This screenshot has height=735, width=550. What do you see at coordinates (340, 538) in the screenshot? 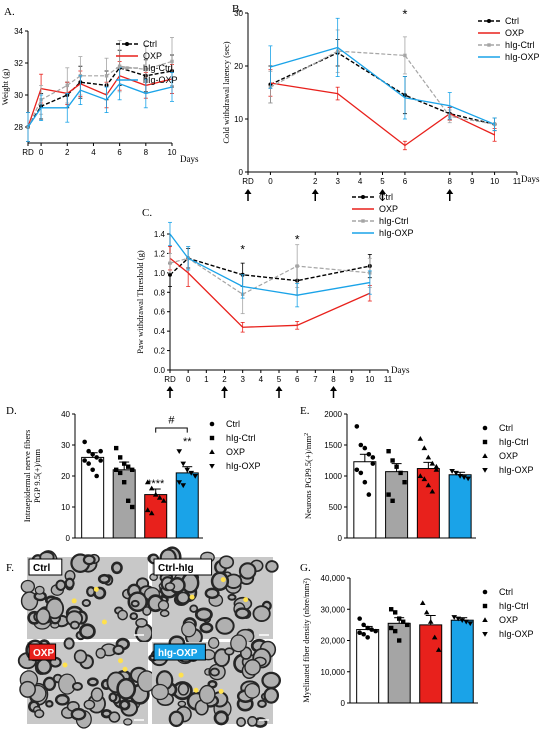
I see `y-tick-label: 0` at bounding box center [340, 538].